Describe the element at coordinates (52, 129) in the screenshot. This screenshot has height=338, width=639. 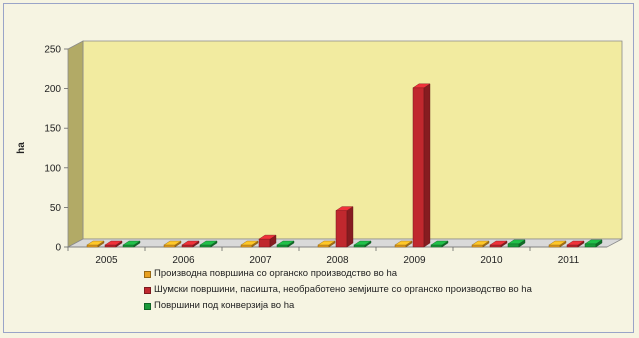
I see `y-tick-label-150: 150` at that location.